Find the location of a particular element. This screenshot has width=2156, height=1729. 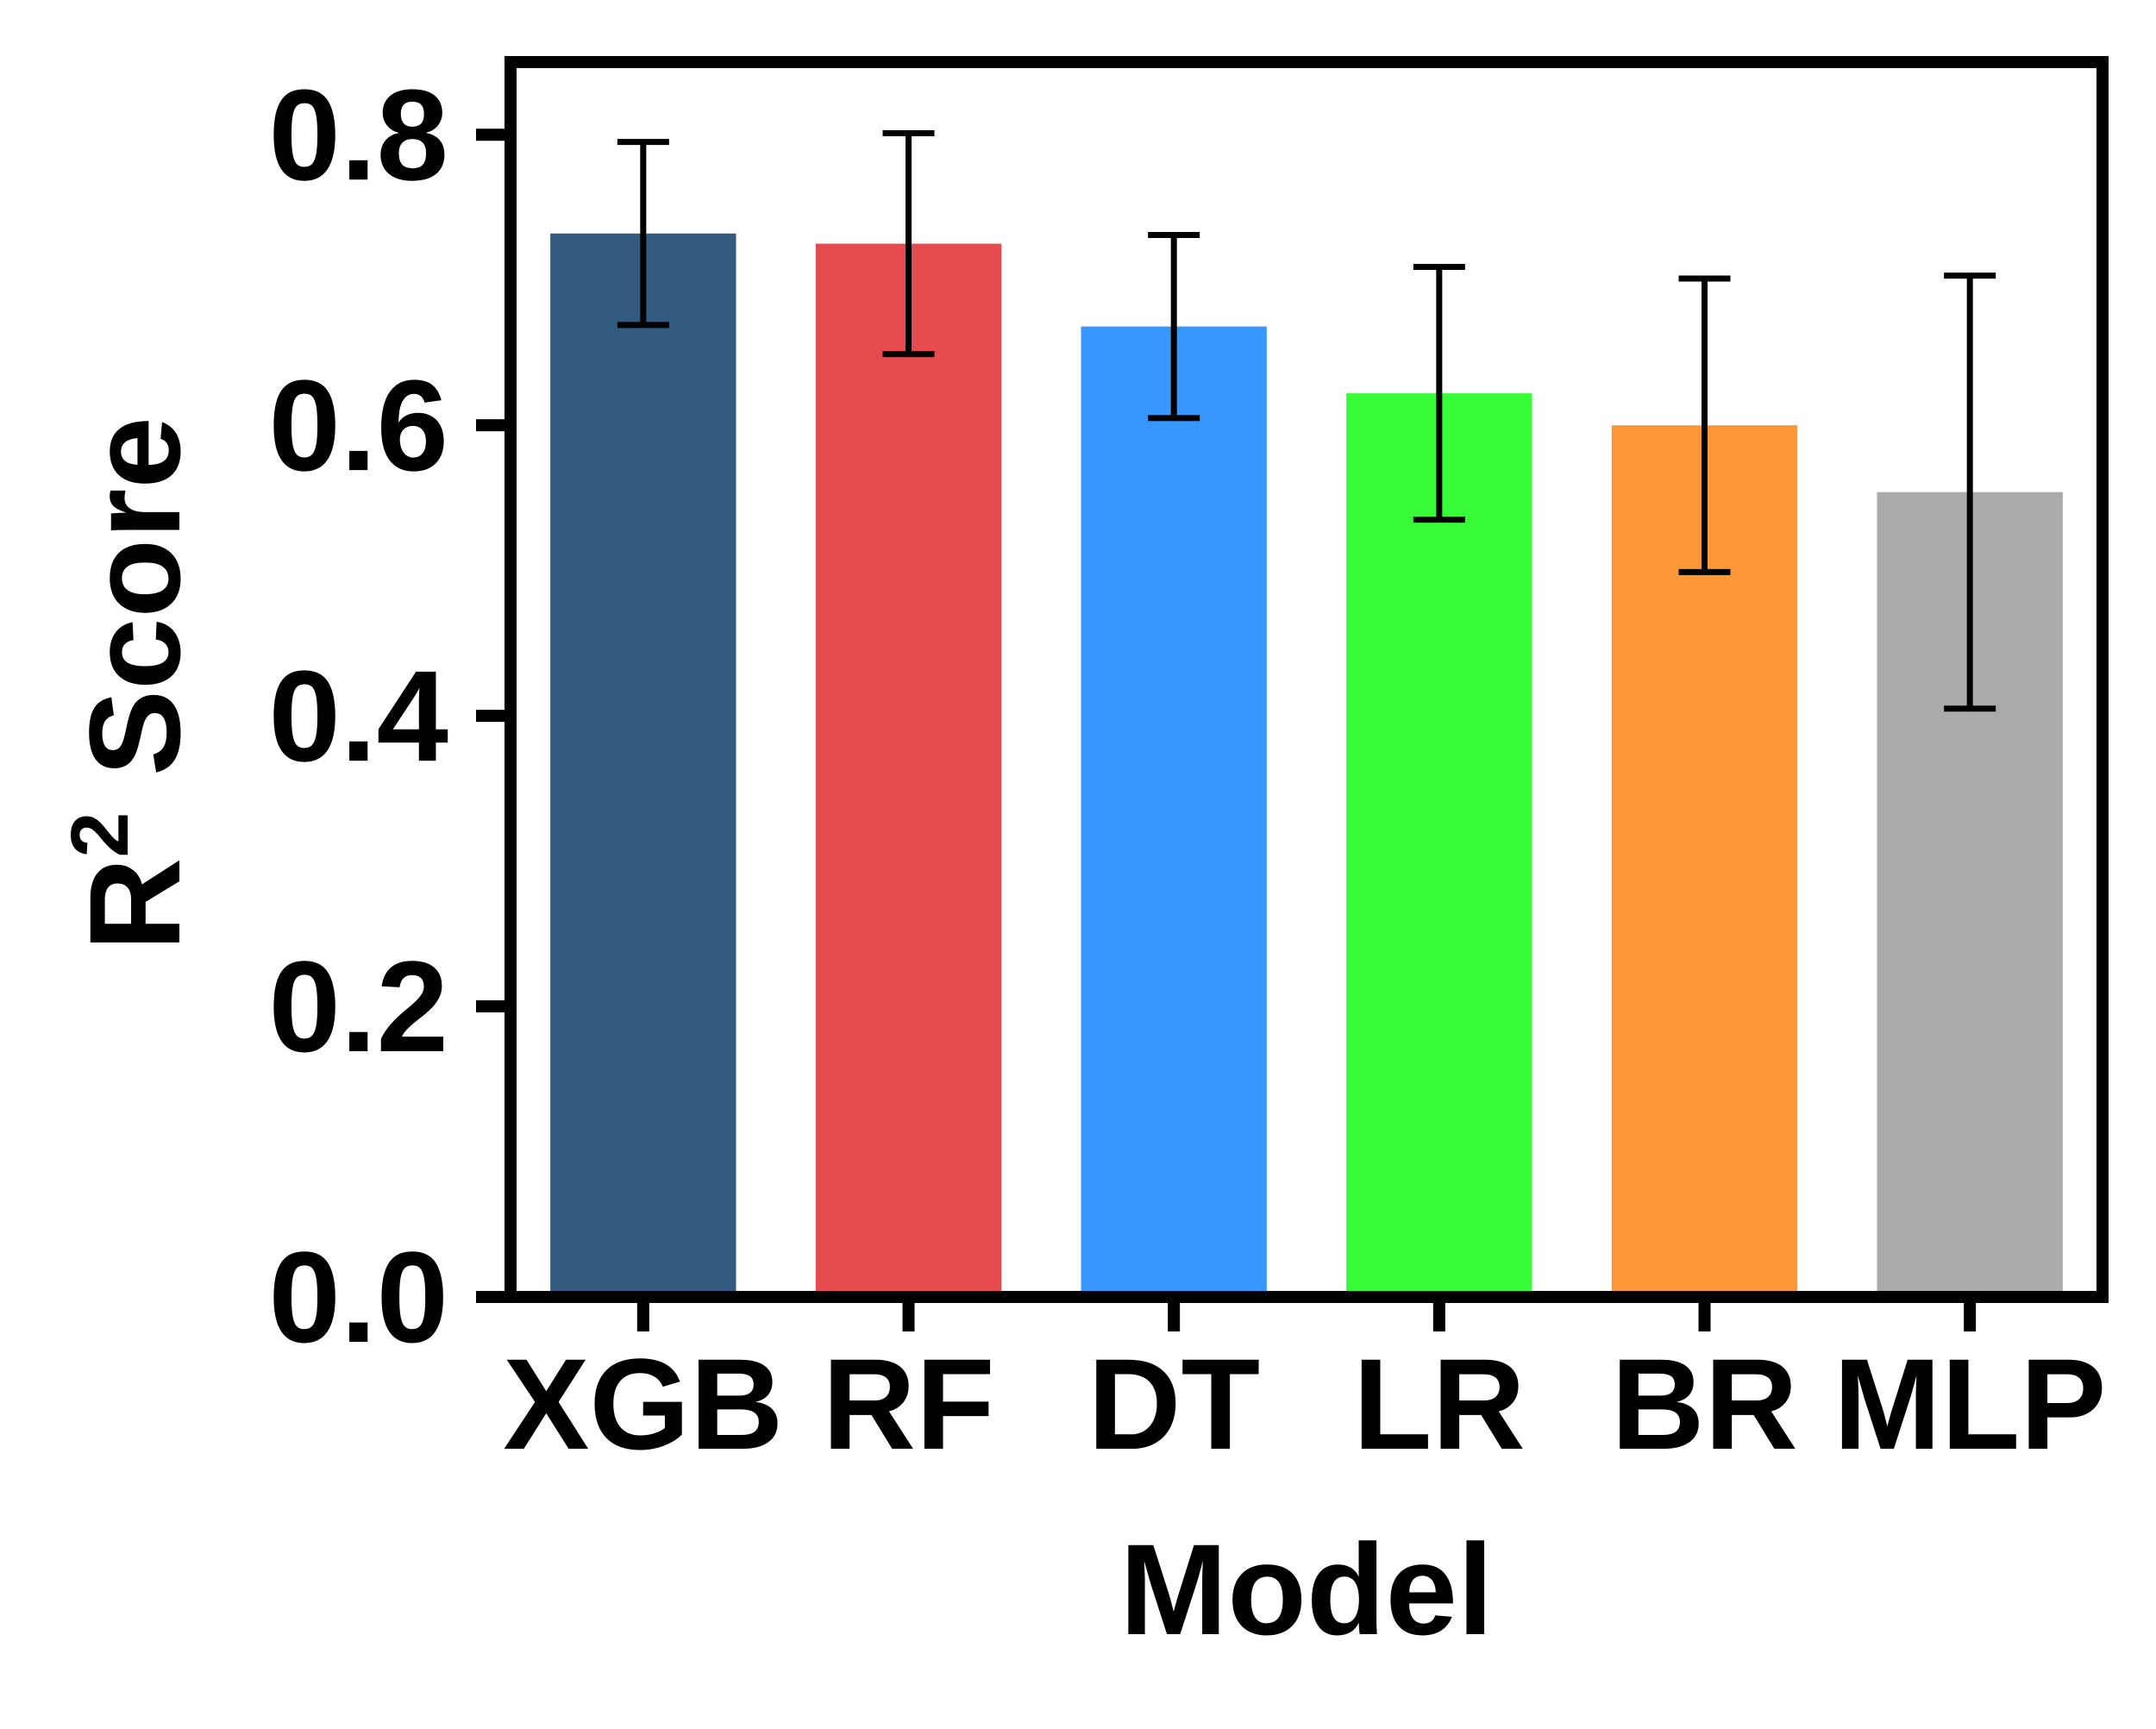

y-tick-label-0: 0.0 is located at coordinates (358, 1297).